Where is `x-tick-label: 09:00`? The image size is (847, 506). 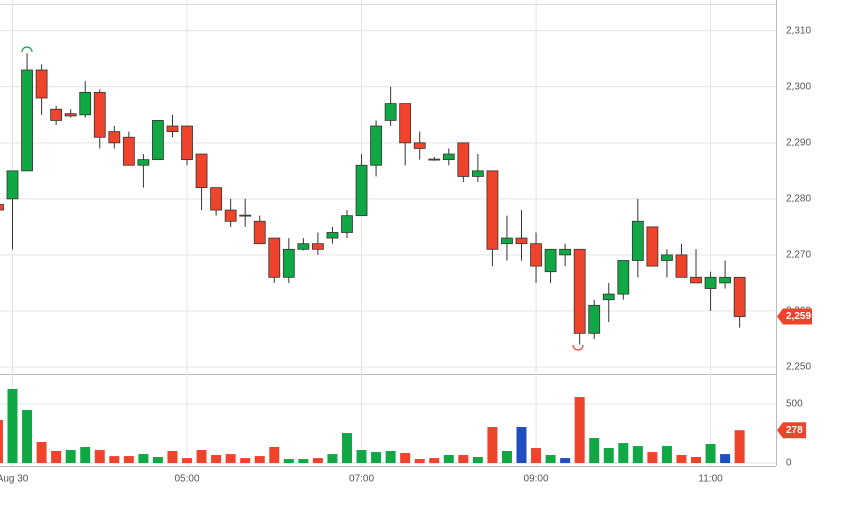 x-tick-label: 09:00 is located at coordinates (536, 479).